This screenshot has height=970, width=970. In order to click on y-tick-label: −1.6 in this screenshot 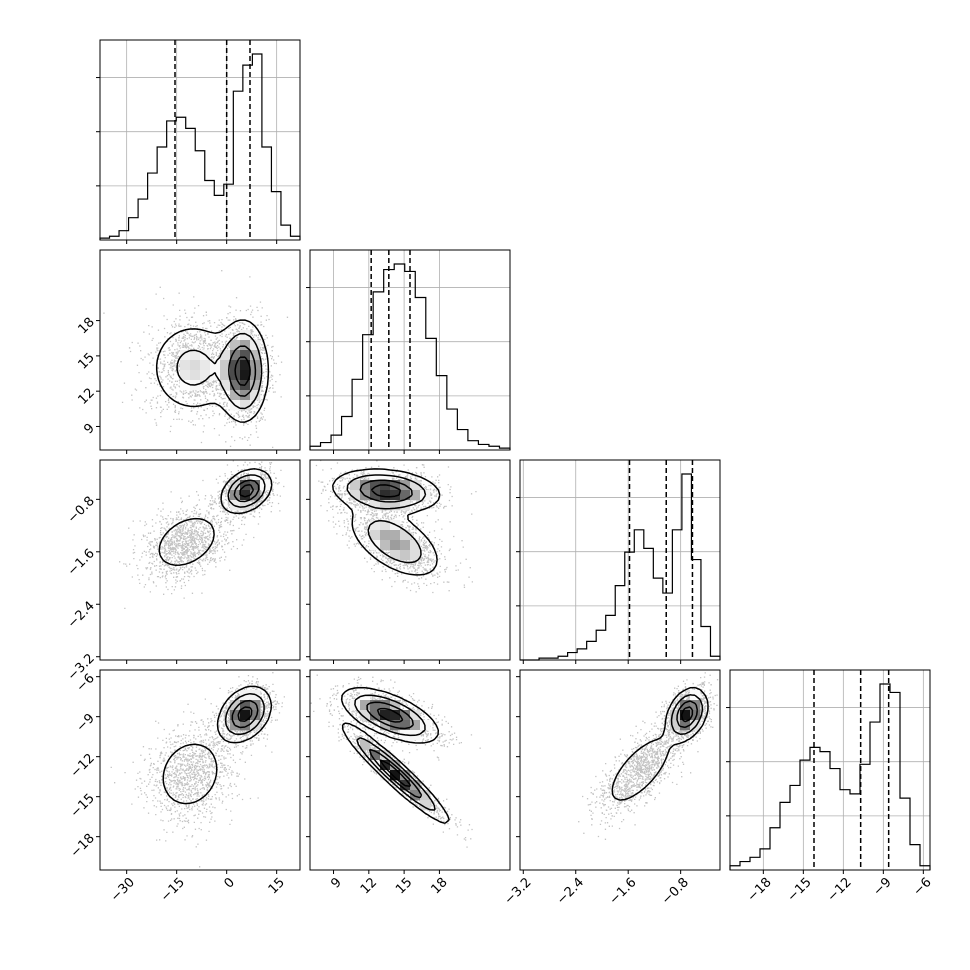, I will do `click(81, 562)`.